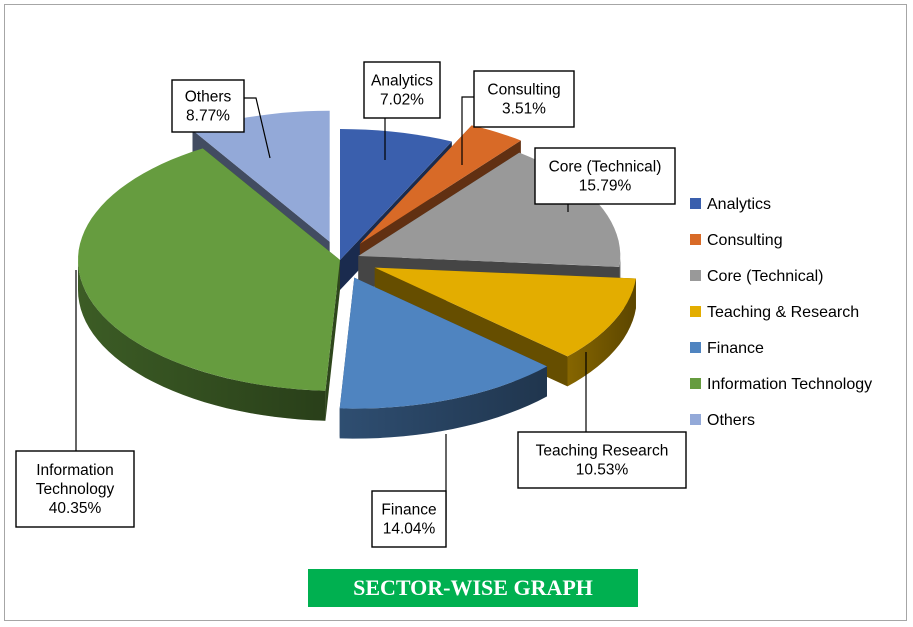 The width and height of the screenshot is (913, 627). What do you see at coordinates (602, 451) in the screenshot?
I see `callout-name-teaching-research: Teaching Research` at bounding box center [602, 451].